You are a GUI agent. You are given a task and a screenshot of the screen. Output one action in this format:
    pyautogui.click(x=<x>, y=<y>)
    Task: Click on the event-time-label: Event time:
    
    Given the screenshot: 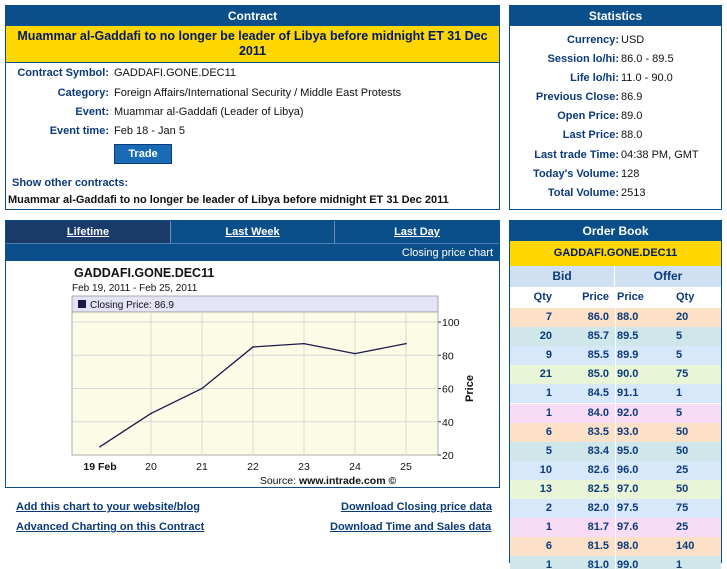 What is the action you would take?
    pyautogui.click(x=79, y=131)
    